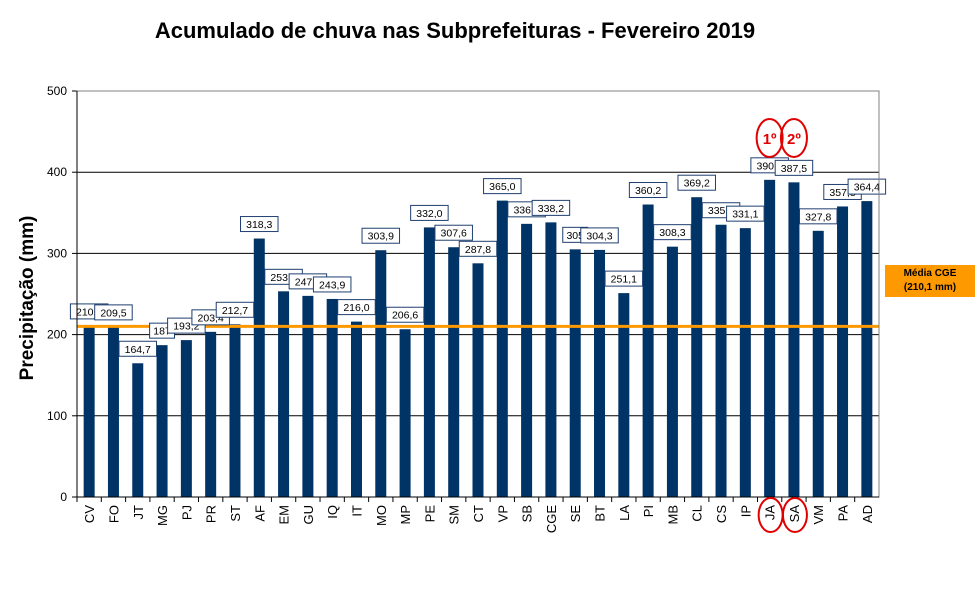 The height and width of the screenshot is (606, 976). Describe the element at coordinates (721, 514) in the screenshot. I see `x-tick-label: CS` at that location.